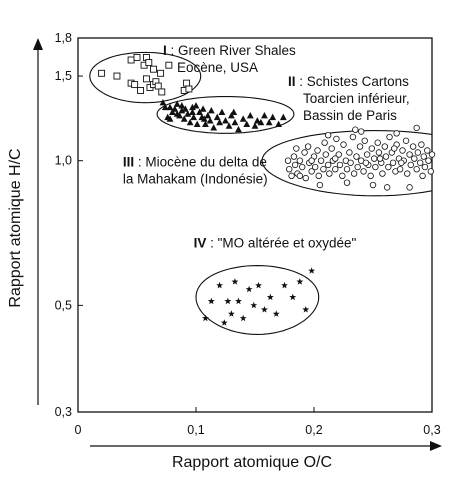  What do you see at coordinates (128, 162) in the screenshot?
I see `group-iii-numeral: III` at bounding box center [128, 162].